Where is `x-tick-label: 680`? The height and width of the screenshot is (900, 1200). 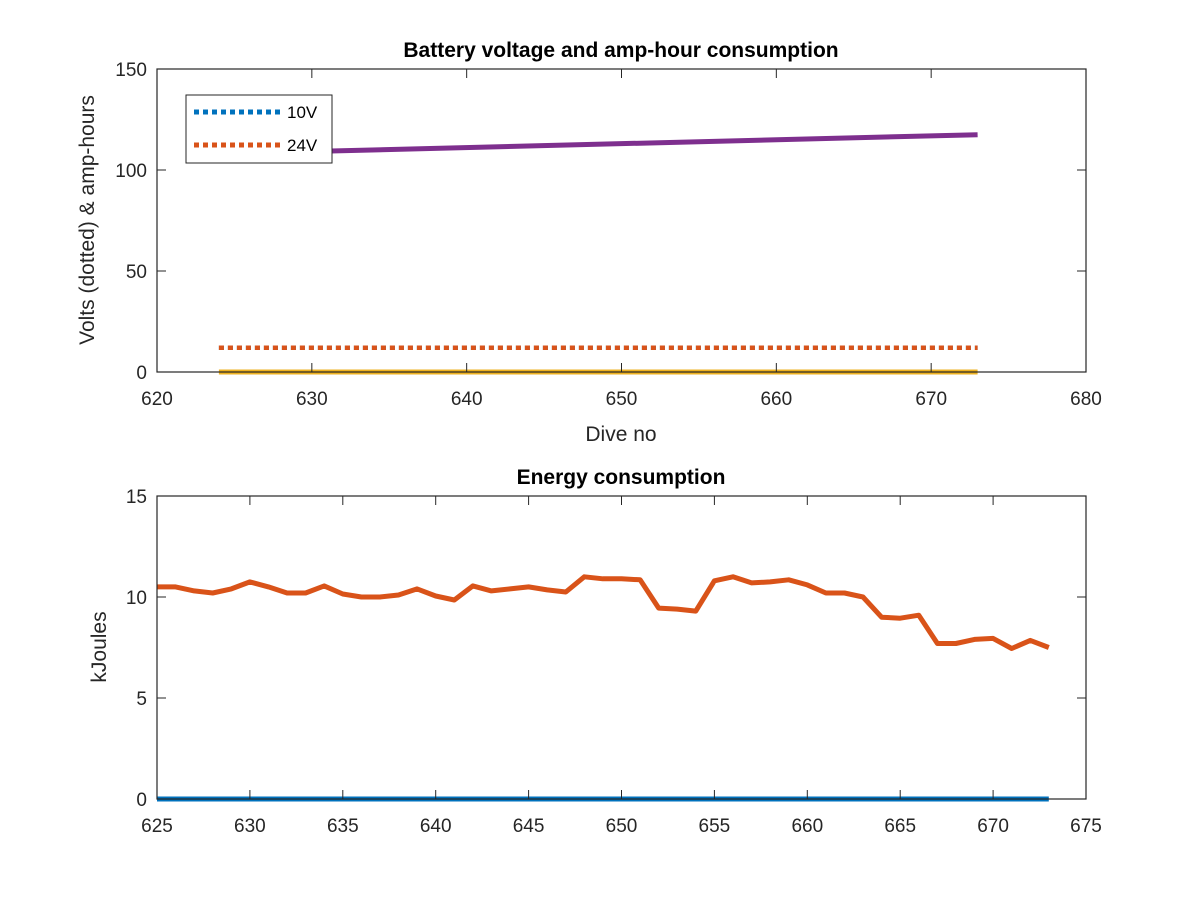
x-tick-label: 680 is located at coordinates (1086, 399).